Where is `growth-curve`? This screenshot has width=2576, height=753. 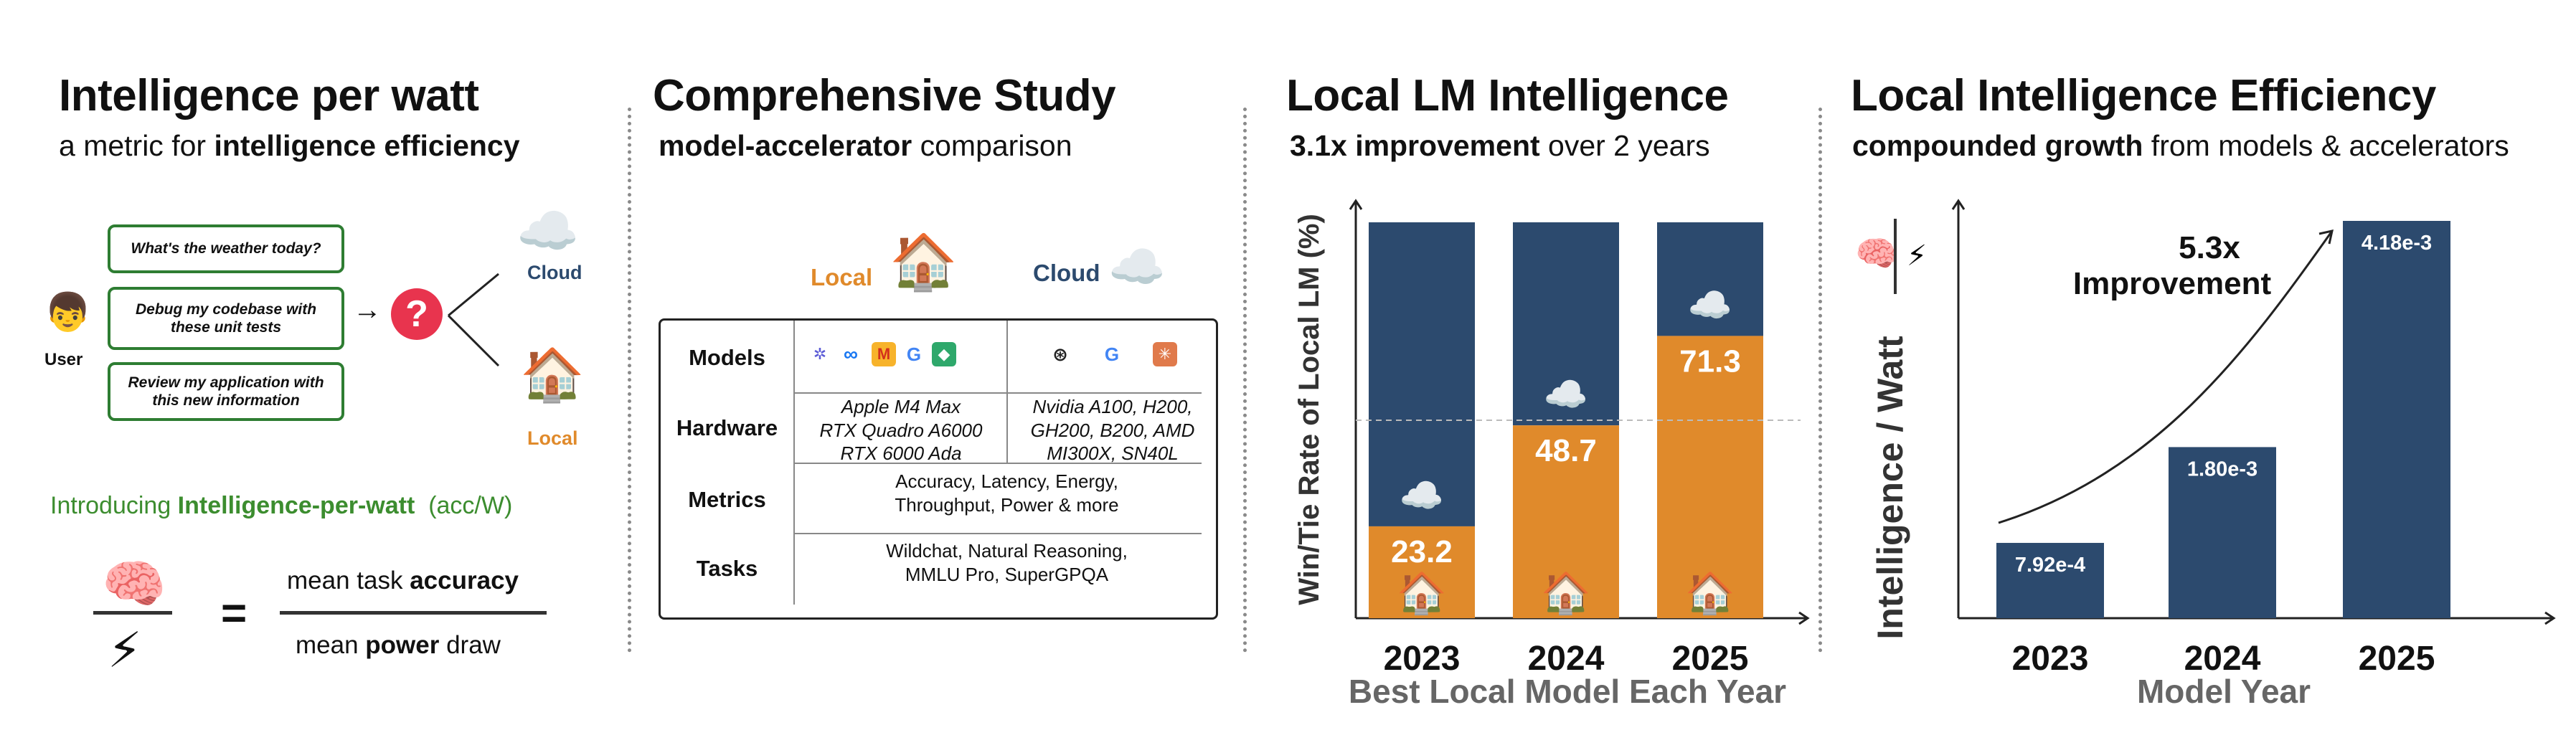 growth-curve is located at coordinates (2166, 377).